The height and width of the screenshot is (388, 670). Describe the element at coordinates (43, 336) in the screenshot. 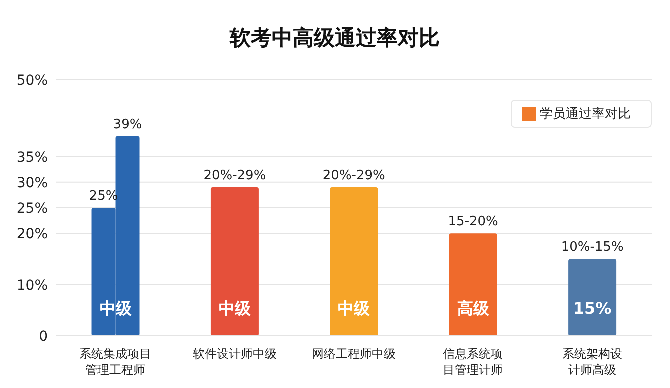

I see `y-tick-label: 0` at that location.